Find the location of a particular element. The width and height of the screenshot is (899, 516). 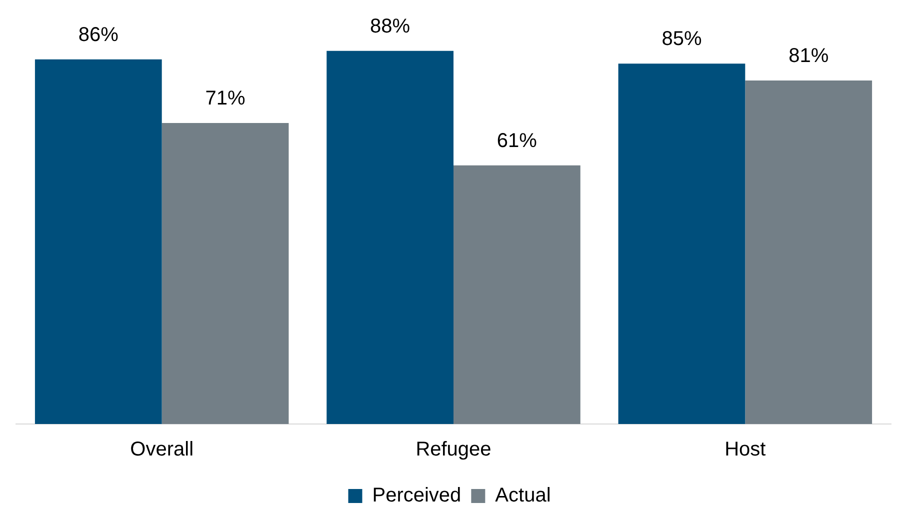

data-label: 81% is located at coordinates (808, 56).